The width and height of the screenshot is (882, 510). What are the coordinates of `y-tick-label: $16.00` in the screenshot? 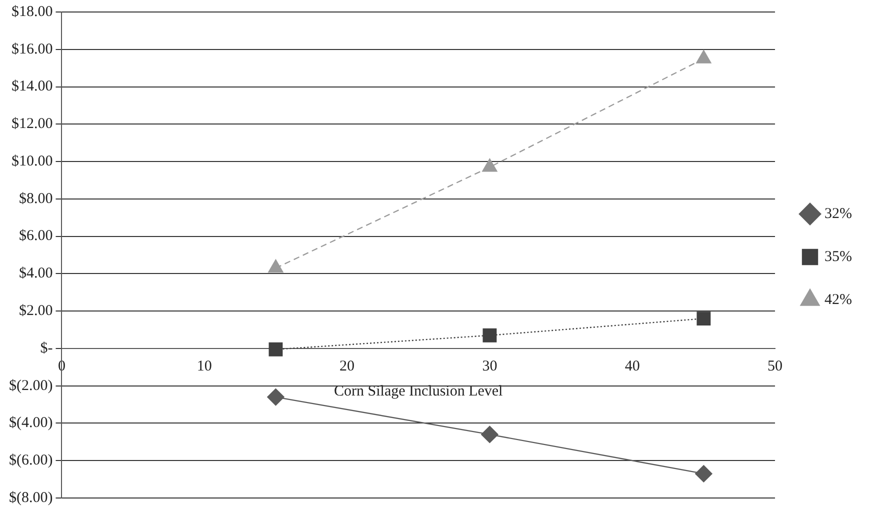 It's located at (32, 49).